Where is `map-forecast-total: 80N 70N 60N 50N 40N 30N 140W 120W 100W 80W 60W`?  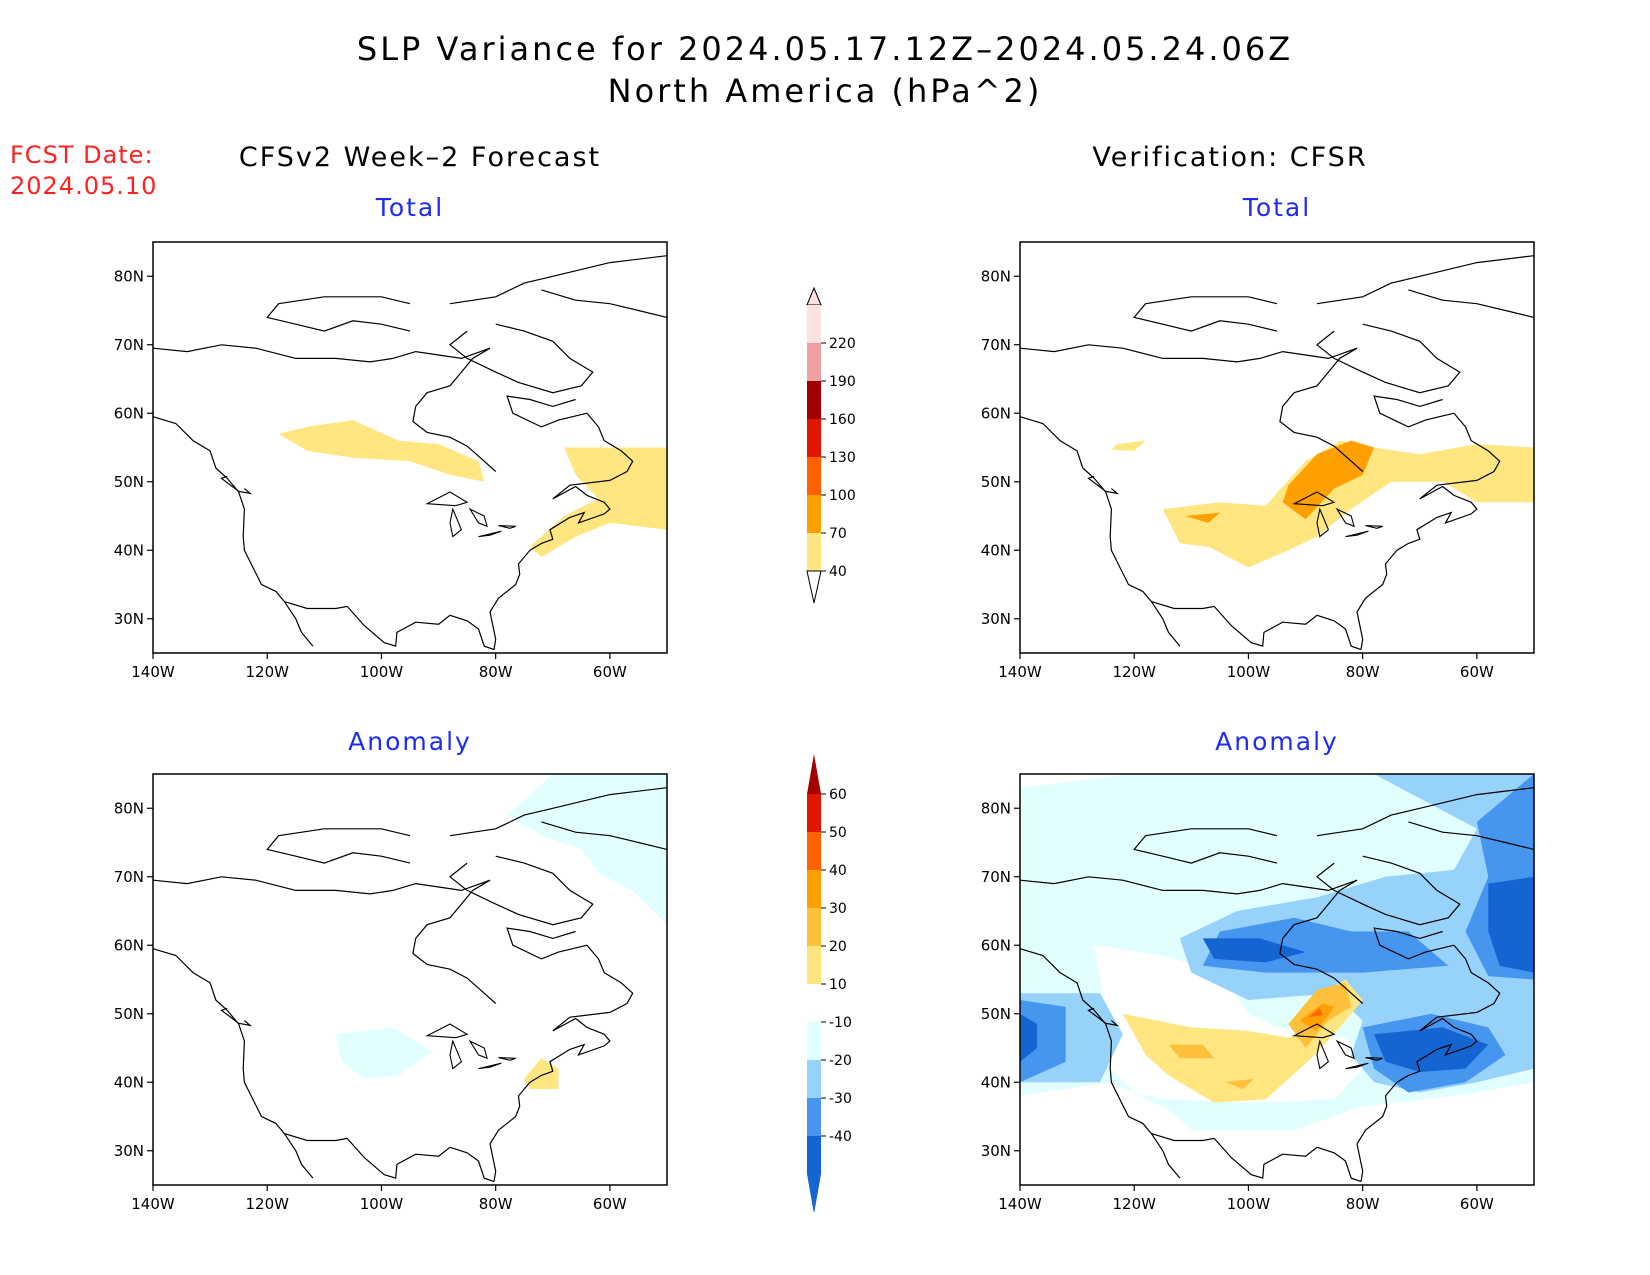 map-forecast-total: 80N 70N 60N 50N 40N 30N 140W 120W 100W 80W 60W is located at coordinates (400, 475).